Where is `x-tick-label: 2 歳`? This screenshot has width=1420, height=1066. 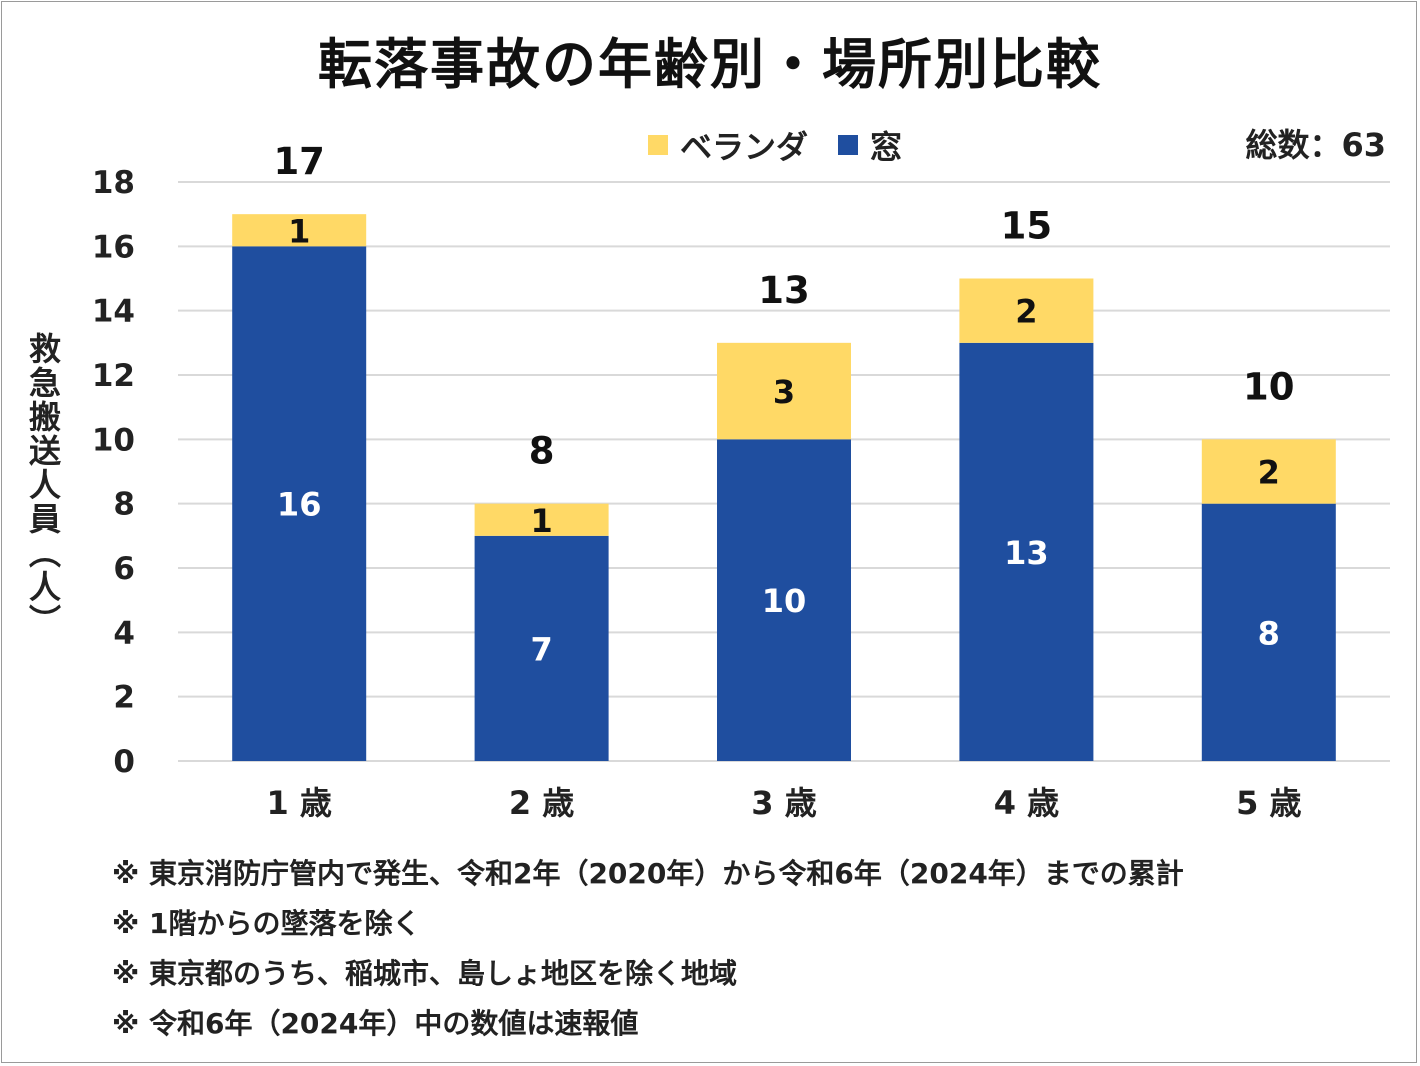
x-tick-label: 2 歳 is located at coordinates (541, 803).